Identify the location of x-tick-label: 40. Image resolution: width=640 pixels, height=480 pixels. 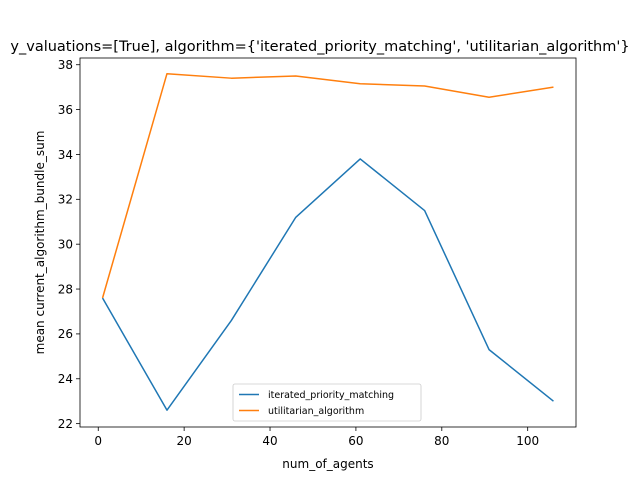
(269, 441).